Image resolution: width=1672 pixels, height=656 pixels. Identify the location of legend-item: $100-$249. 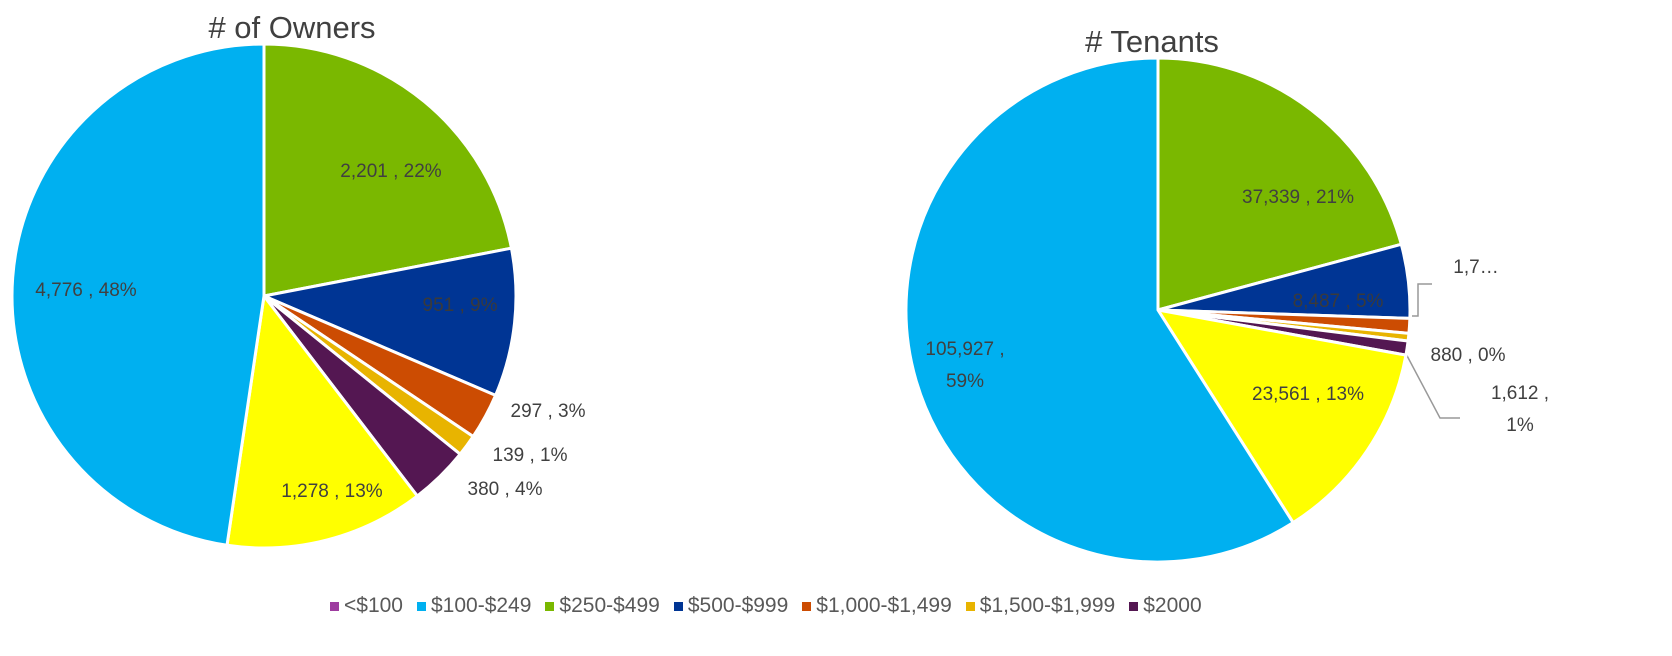
(474, 605).